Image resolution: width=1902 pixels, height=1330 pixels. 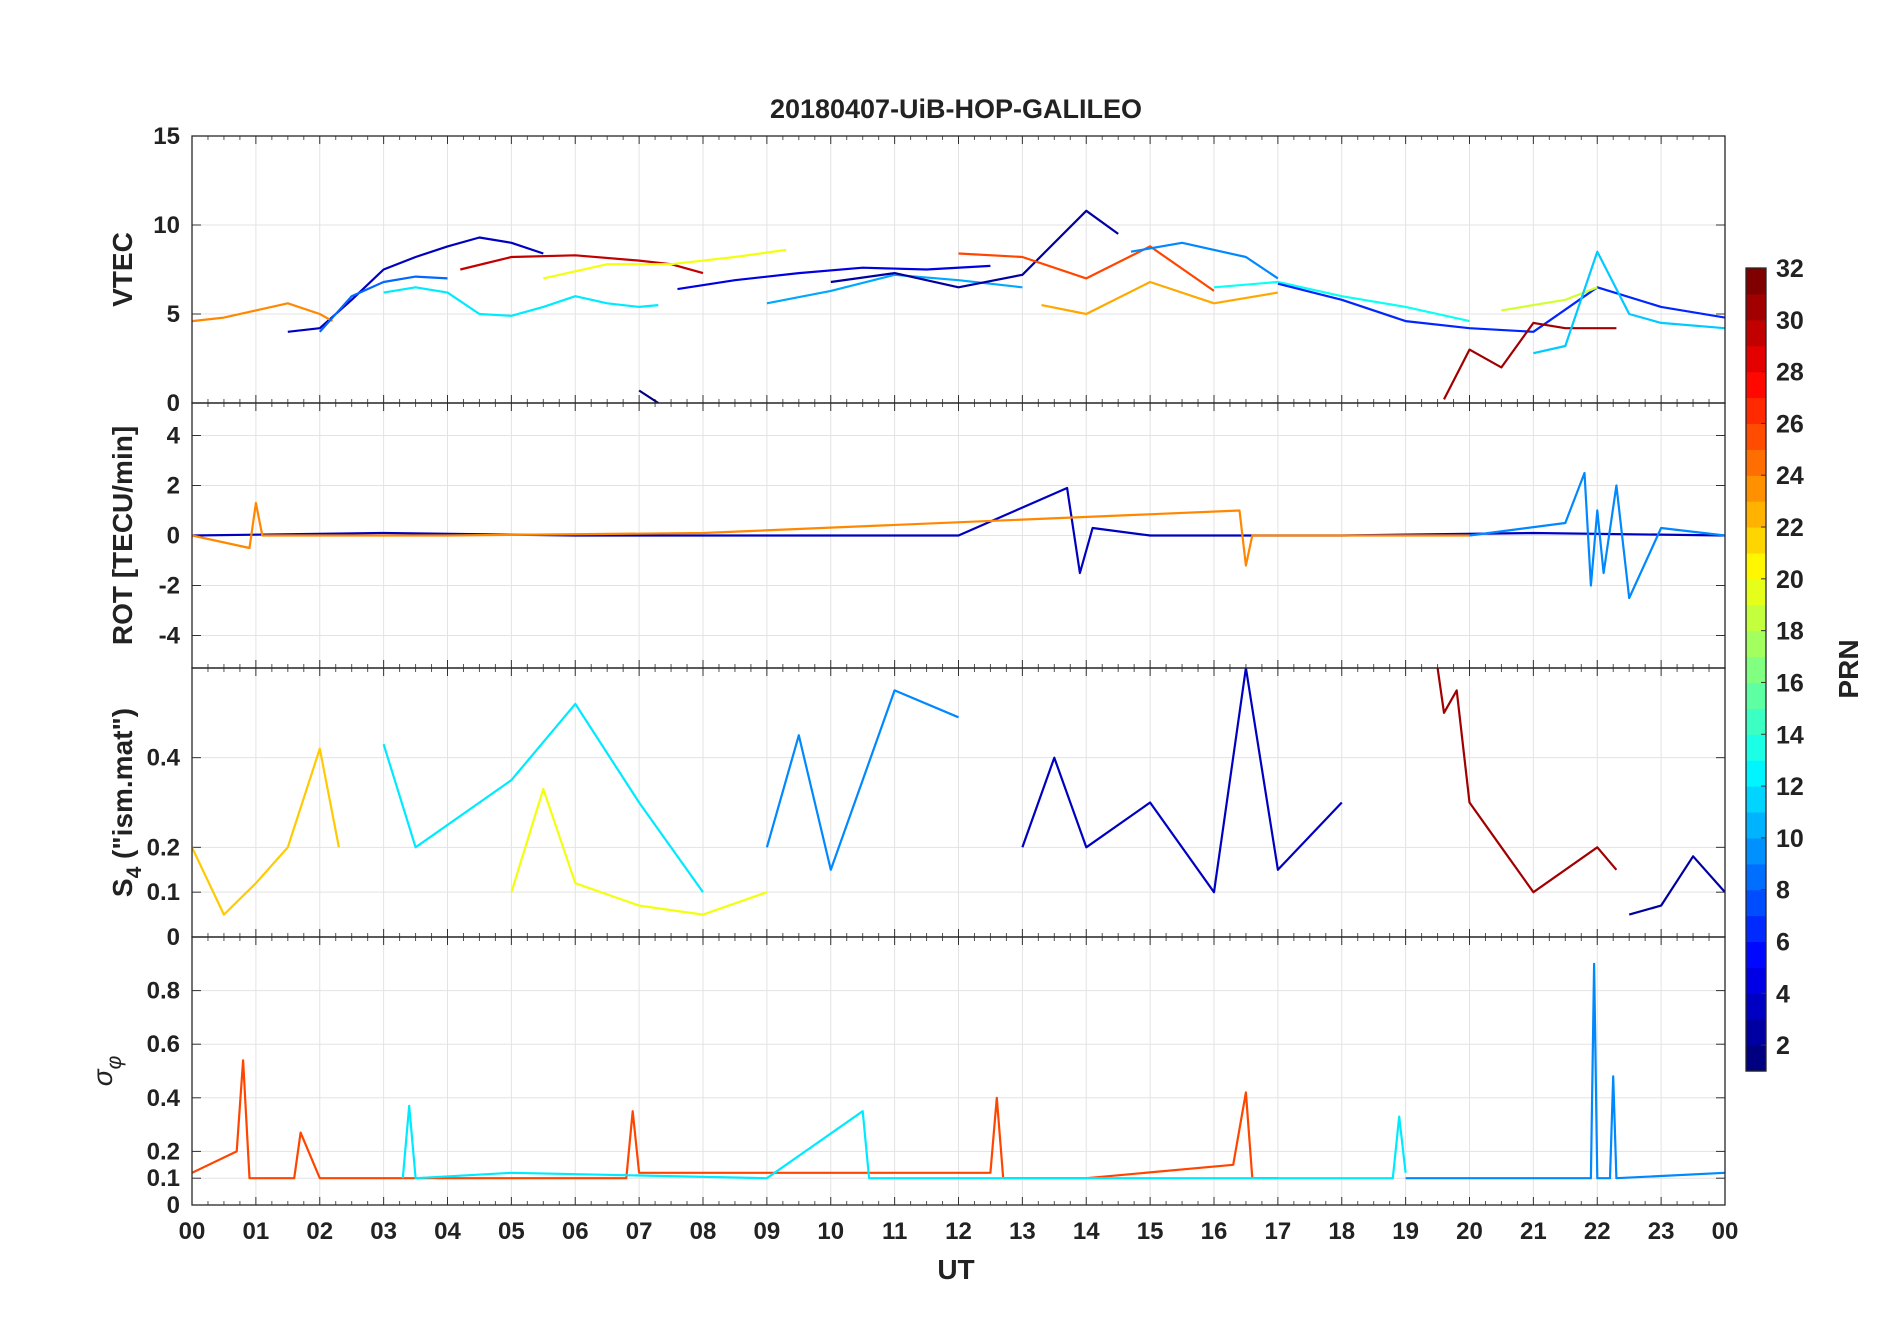 What do you see at coordinates (1790, 476) in the screenshot?
I see `colorbar-tick-label: 24` at bounding box center [1790, 476].